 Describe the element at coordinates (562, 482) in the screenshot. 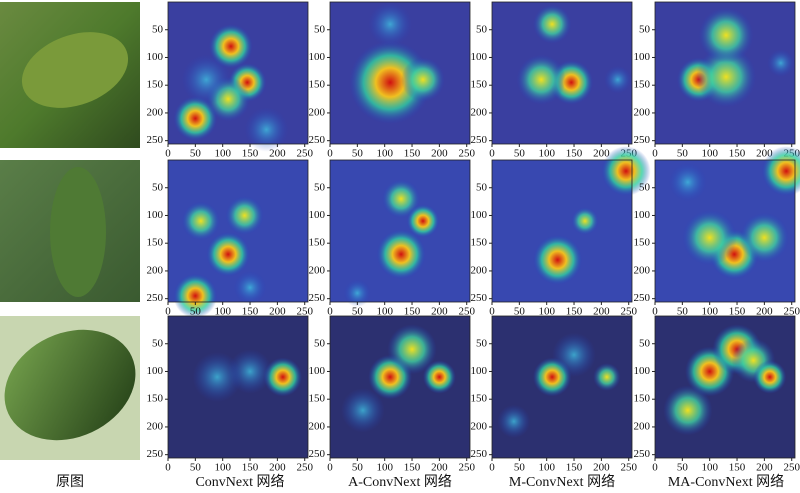

I see `caption: M-ConvNext 网络` at that location.